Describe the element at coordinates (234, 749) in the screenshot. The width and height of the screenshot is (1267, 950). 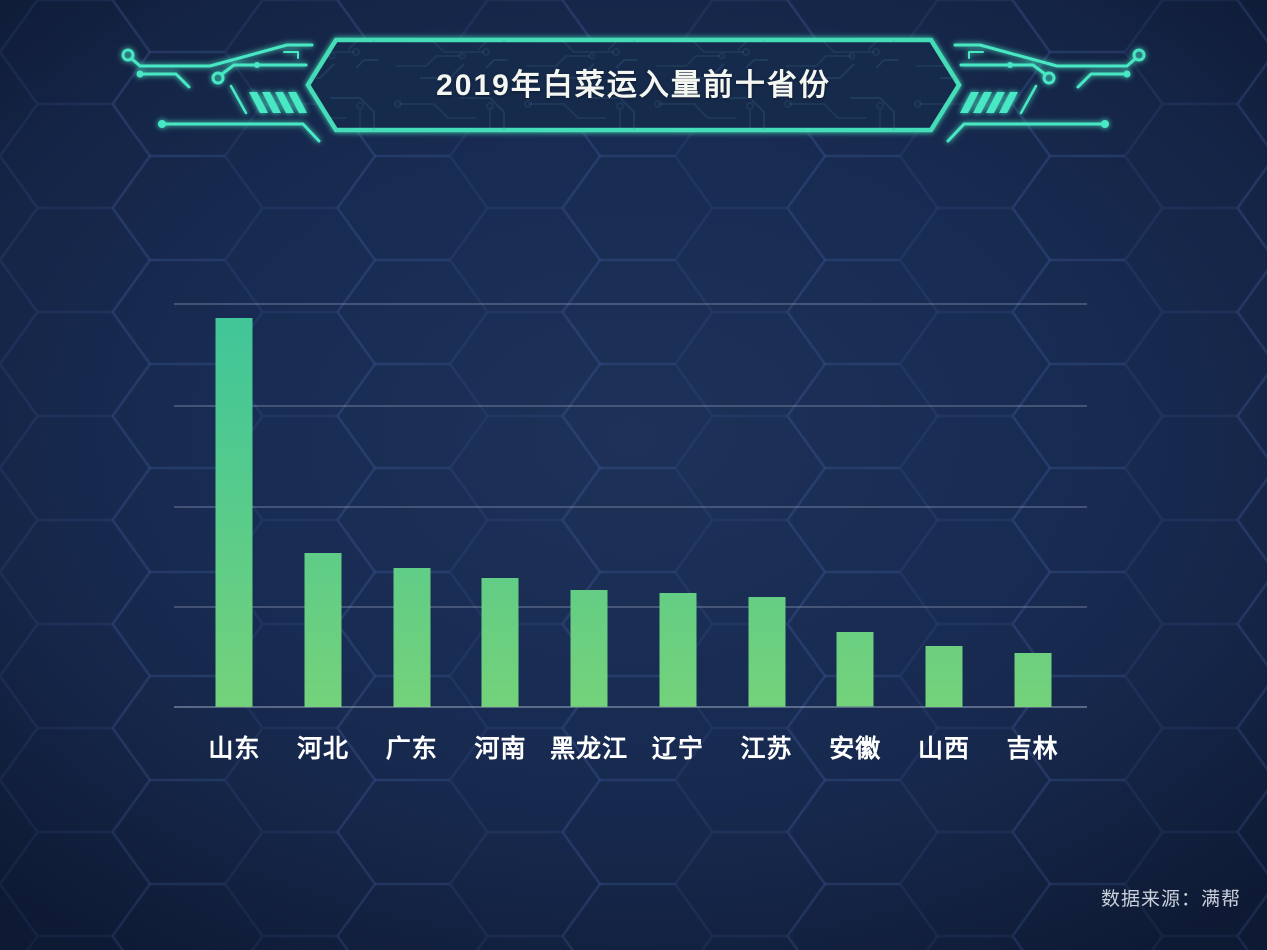
I see `x-axis-label: 山东` at that location.